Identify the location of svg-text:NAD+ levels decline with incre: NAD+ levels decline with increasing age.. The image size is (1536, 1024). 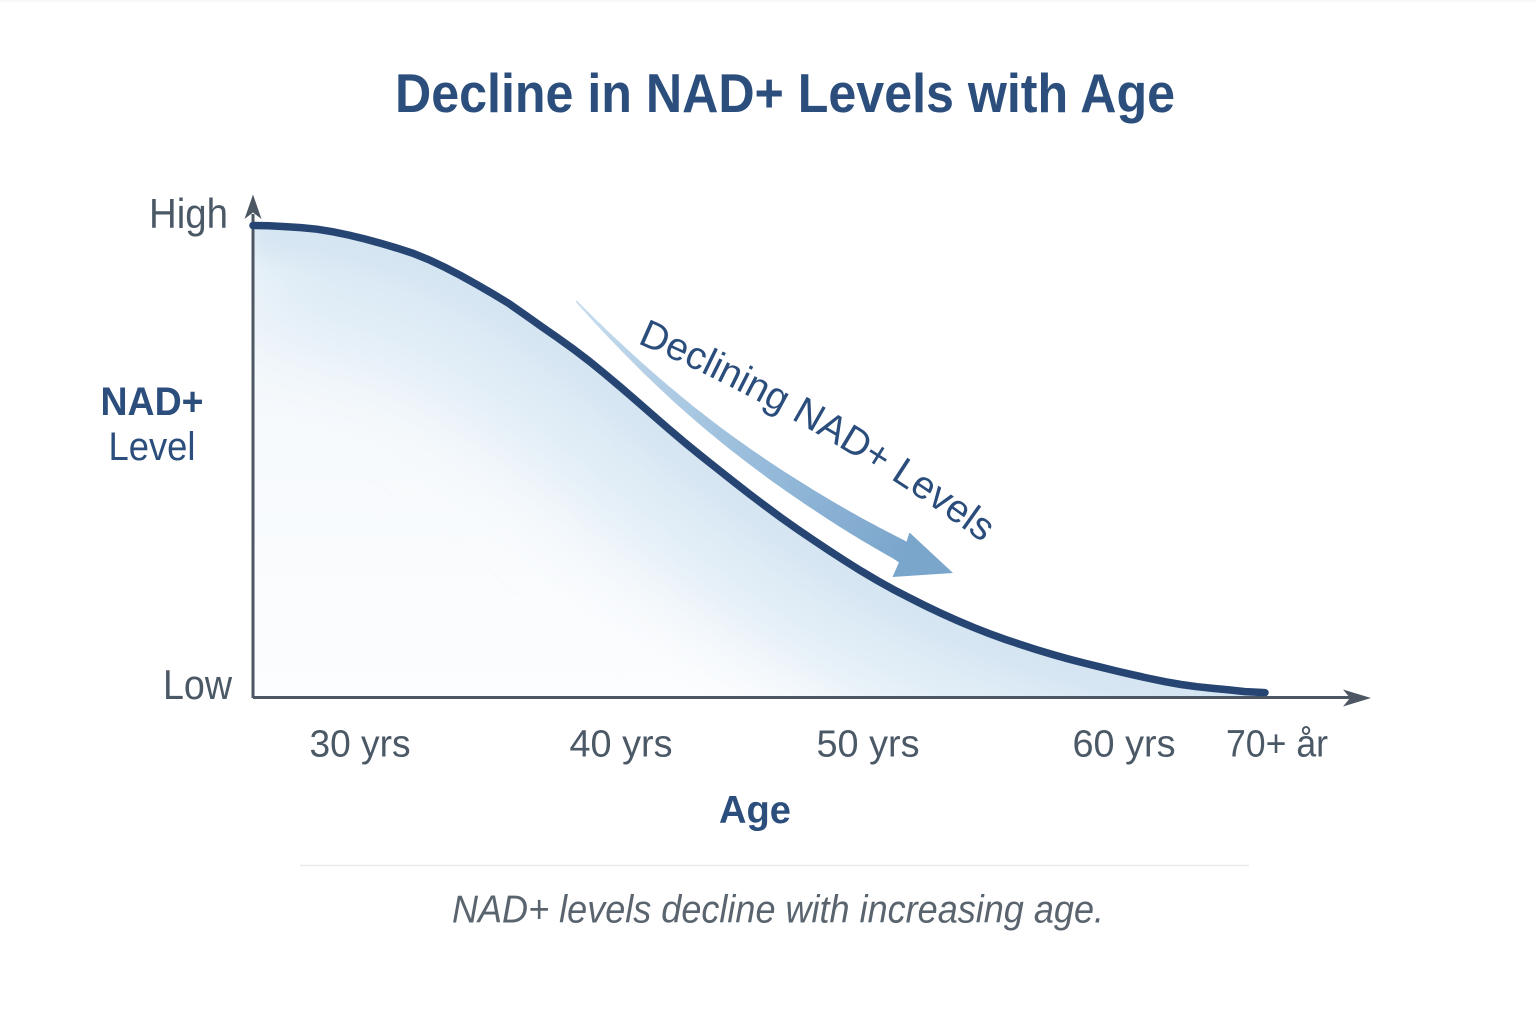
(778, 910).